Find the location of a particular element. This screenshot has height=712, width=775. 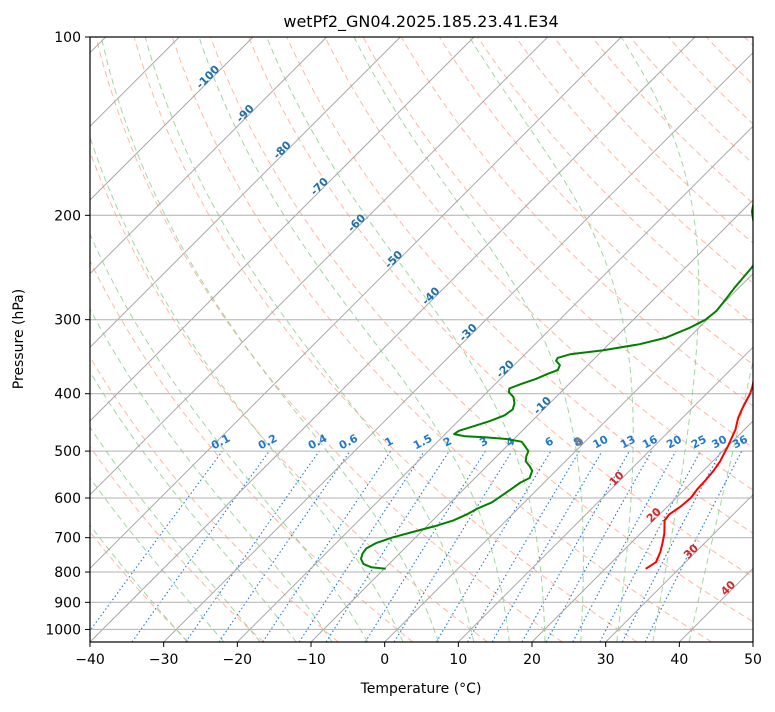

x-tick-label: 0 is located at coordinates (384, 660).